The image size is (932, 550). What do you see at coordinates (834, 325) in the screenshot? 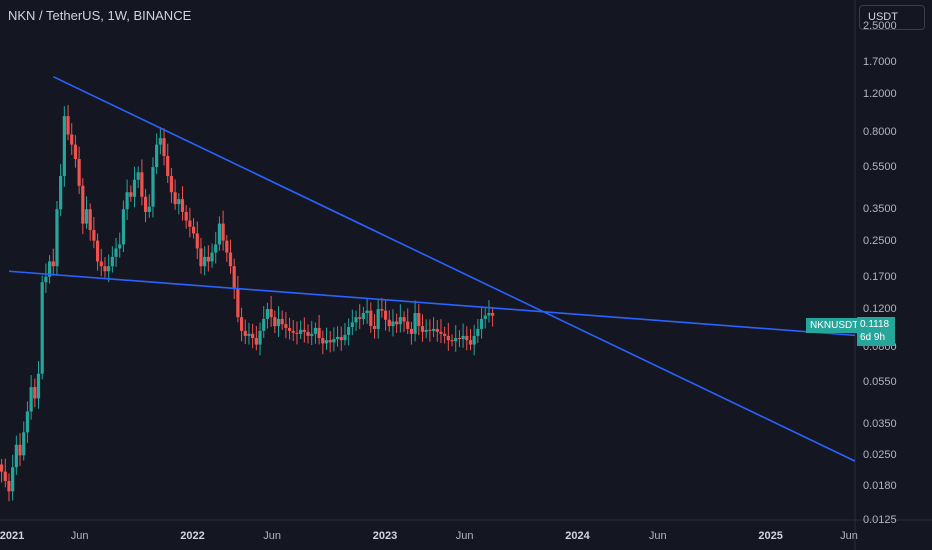
I see `symbol-label: NKNUSDT` at bounding box center [834, 325].